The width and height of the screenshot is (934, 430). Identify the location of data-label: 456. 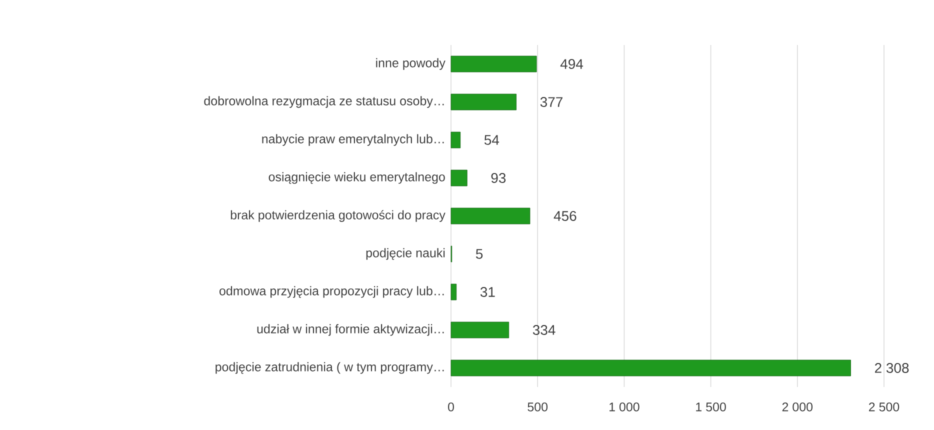
(565, 216).